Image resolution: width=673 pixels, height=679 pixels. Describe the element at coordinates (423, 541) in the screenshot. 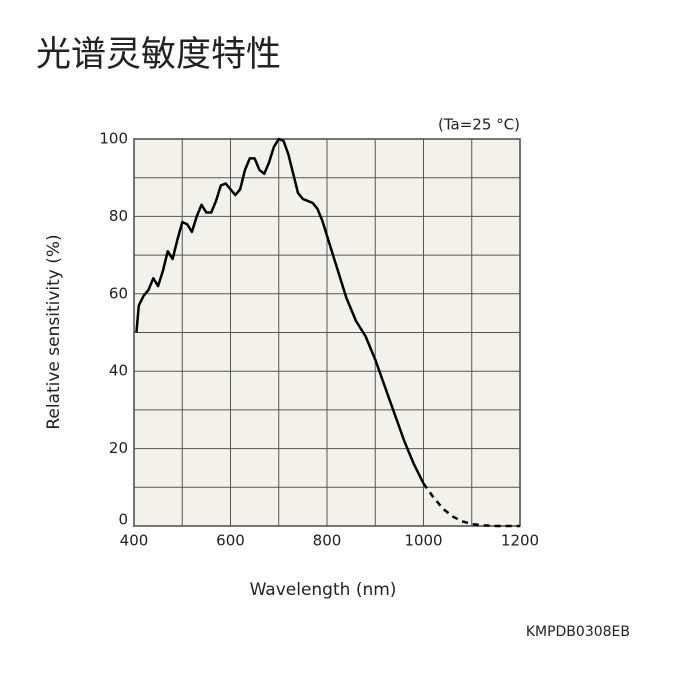

I see `x-tick-label: 1000` at that location.